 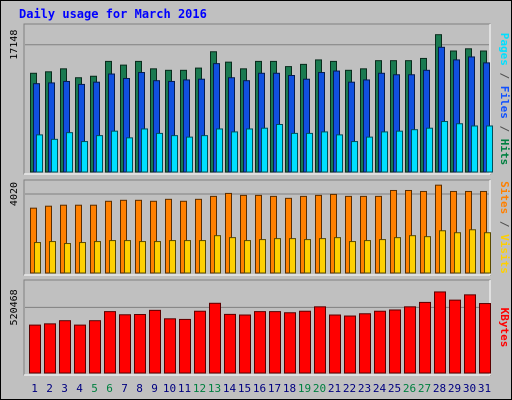 I want to click on x-tick-label: 13, so click(x=214, y=388).